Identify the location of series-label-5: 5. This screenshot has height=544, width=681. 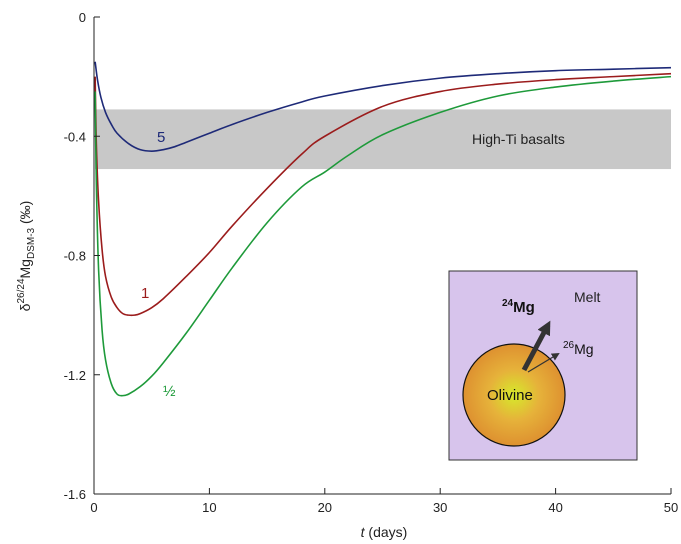
(161, 137).